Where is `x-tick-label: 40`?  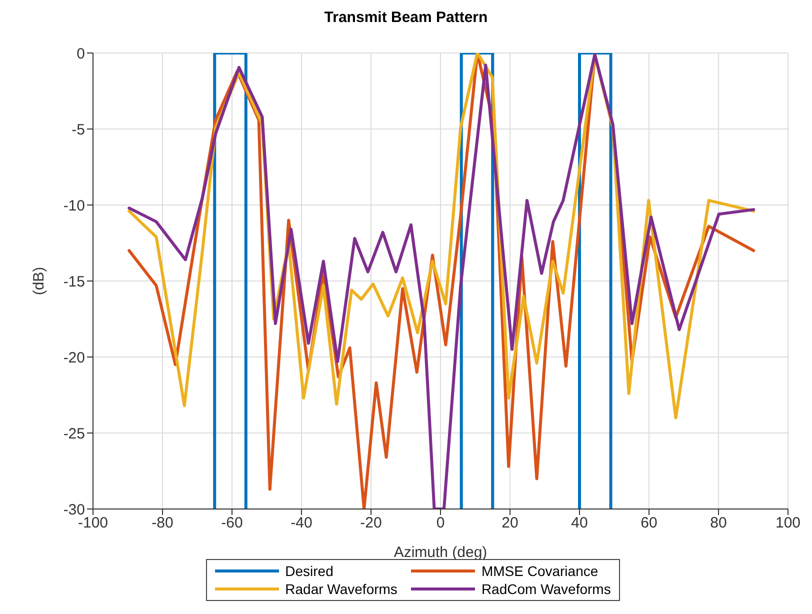
x-tick-label: 40 is located at coordinates (579, 523).